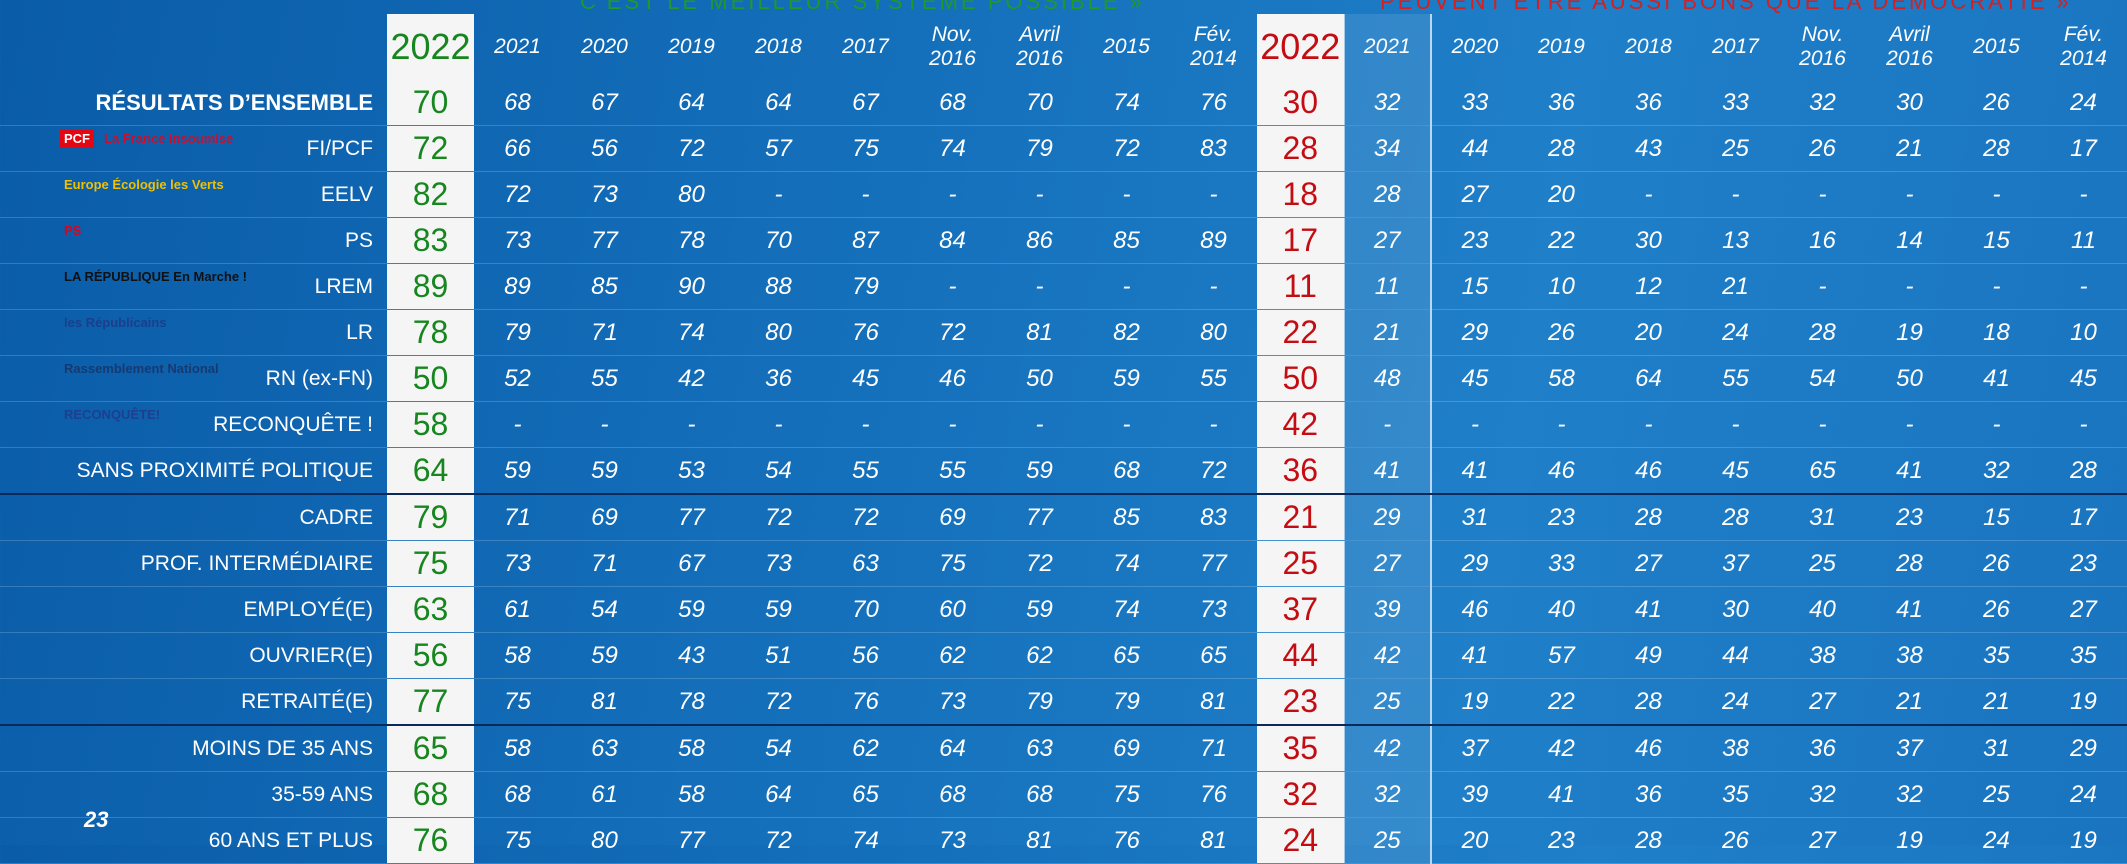 The width and height of the screenshot is (2127, 864). I want to click on cell: 30, so click(1735, 609).